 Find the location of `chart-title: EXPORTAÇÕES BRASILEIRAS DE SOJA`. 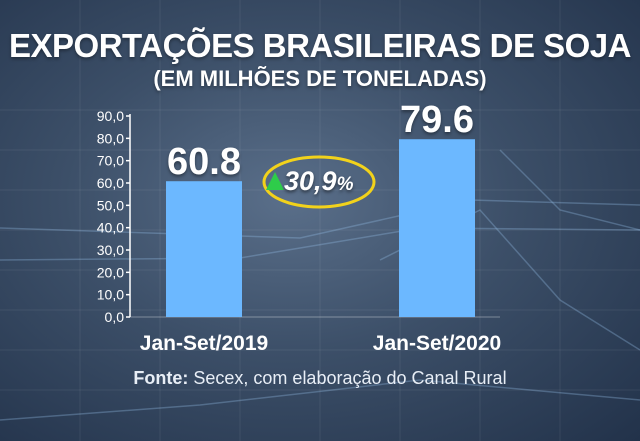

chart-title: EXPORTAÇÕES BRASILEIRAS DE SOJA is located at coordinates (320, 45).